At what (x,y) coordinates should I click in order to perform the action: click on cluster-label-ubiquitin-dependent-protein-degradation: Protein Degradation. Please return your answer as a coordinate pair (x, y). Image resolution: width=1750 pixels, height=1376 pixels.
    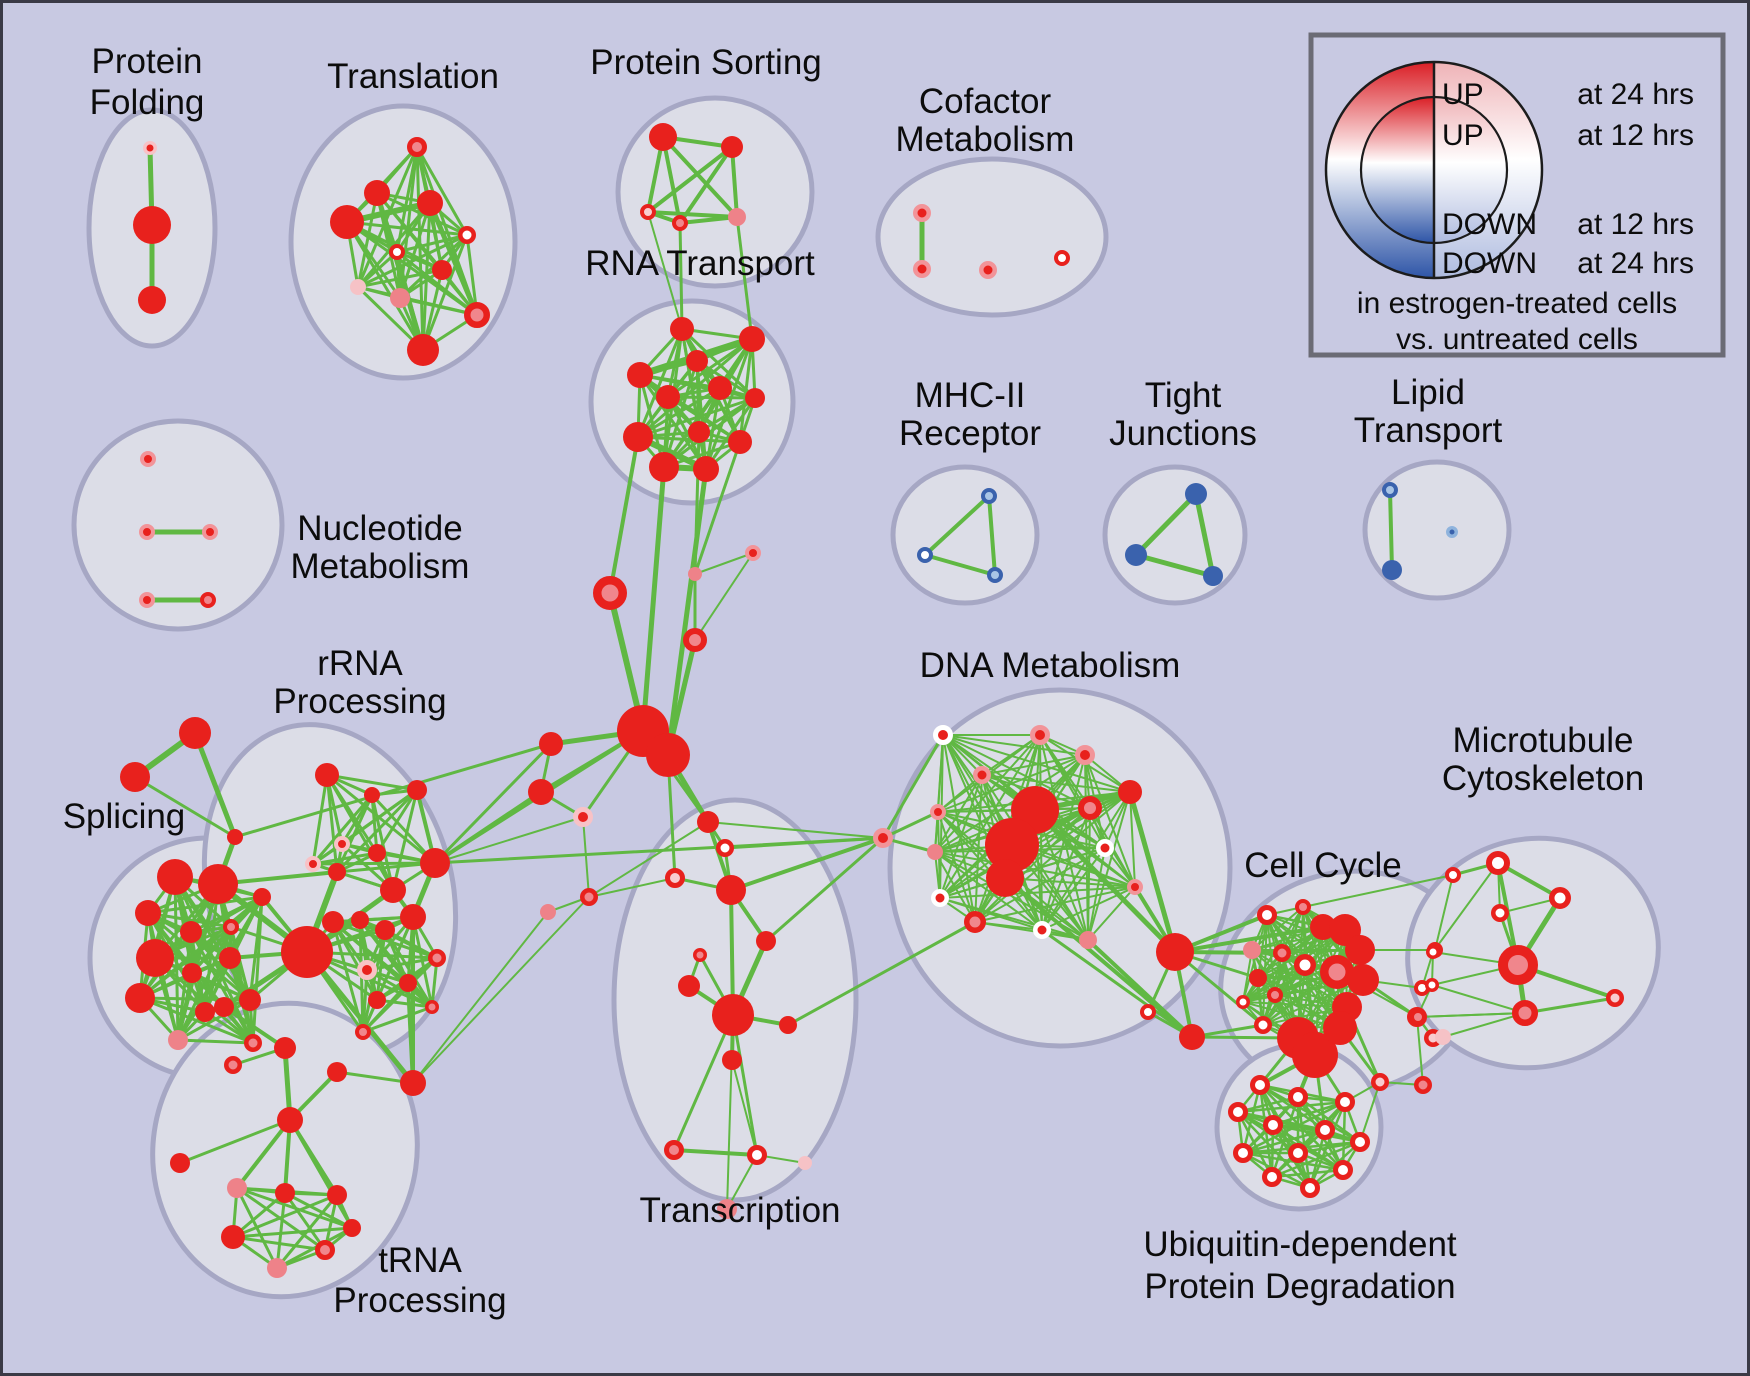
    Looking at the image, I should click on (1299, 1286).